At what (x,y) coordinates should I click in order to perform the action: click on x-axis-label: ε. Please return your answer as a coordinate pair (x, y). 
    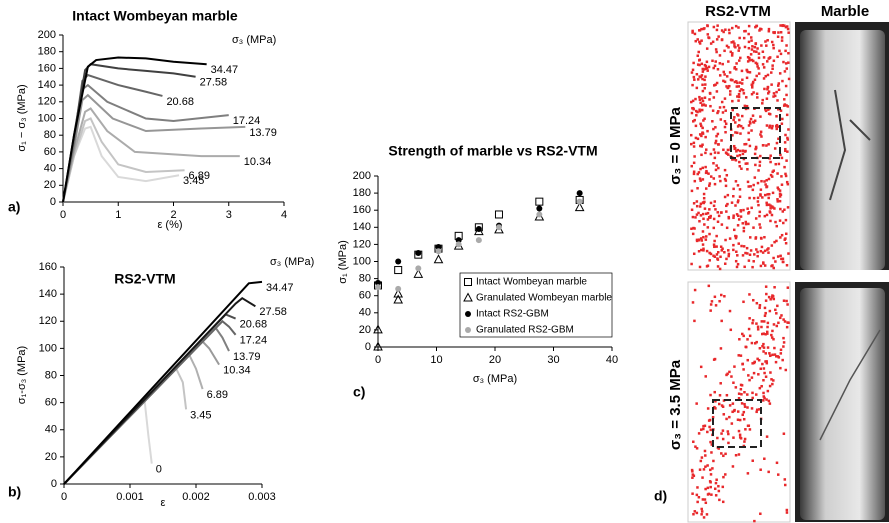
    Looking at the image, I should click on (163, 503).